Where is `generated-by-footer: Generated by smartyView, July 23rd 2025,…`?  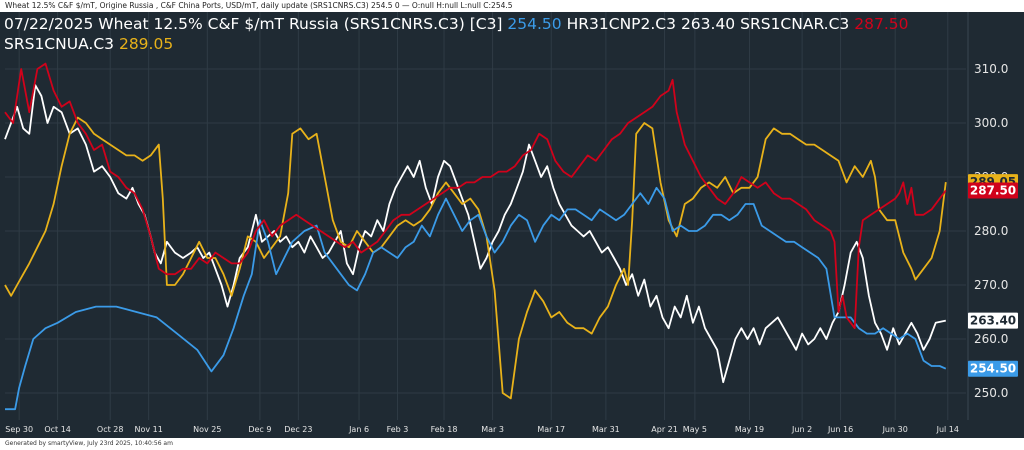
generated-by-footer: Generated by smartyView, July 23rd 2025,… is located at coordinates (512, 444).